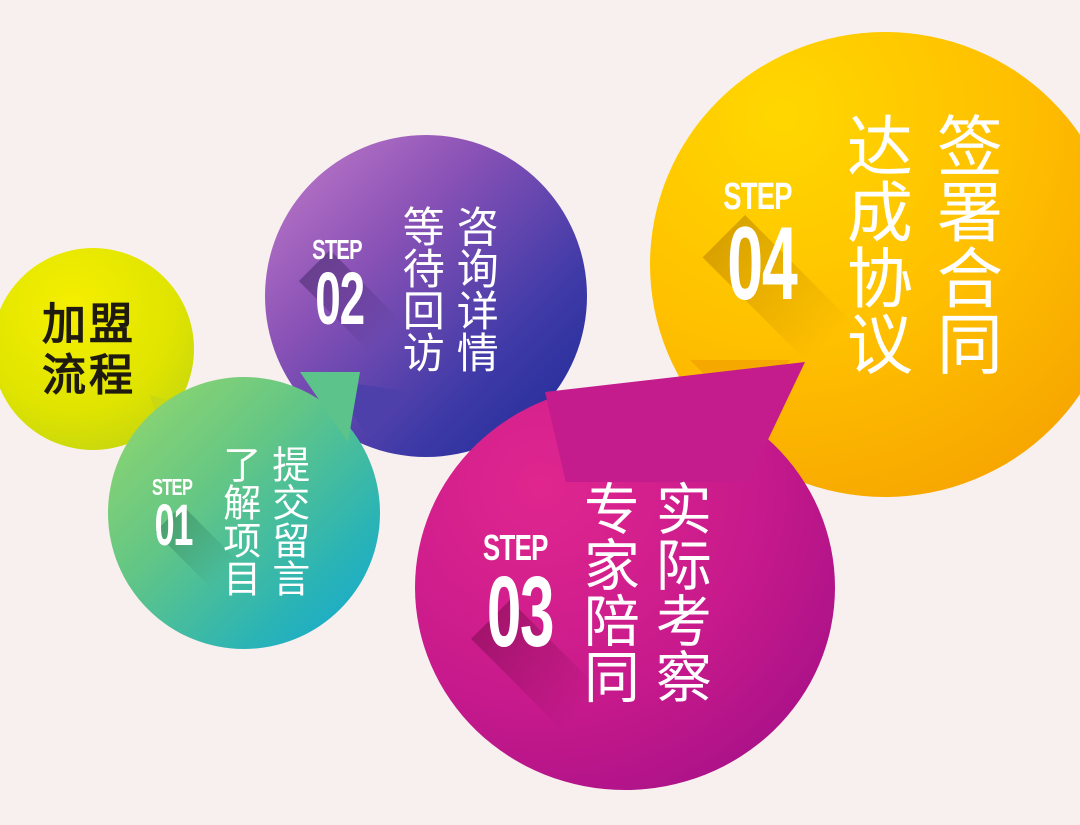  Describe the element at coordinates (964, 244) in the screenshot. I see `step04-text-col1: 签署合同` at that location.